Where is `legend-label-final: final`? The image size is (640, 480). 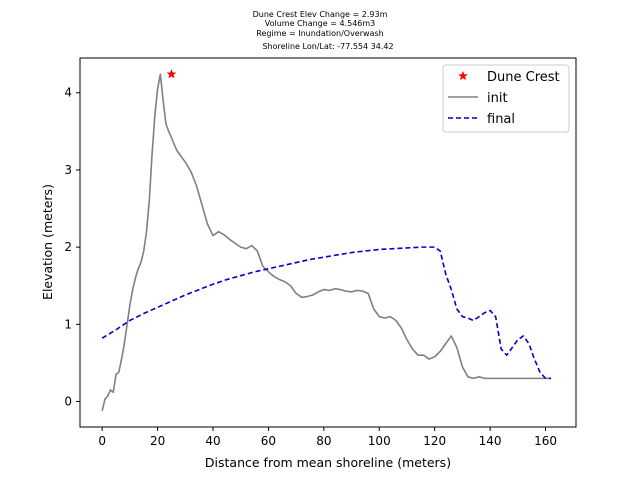 legend-label-final: final is located at coordinates (501, 119).